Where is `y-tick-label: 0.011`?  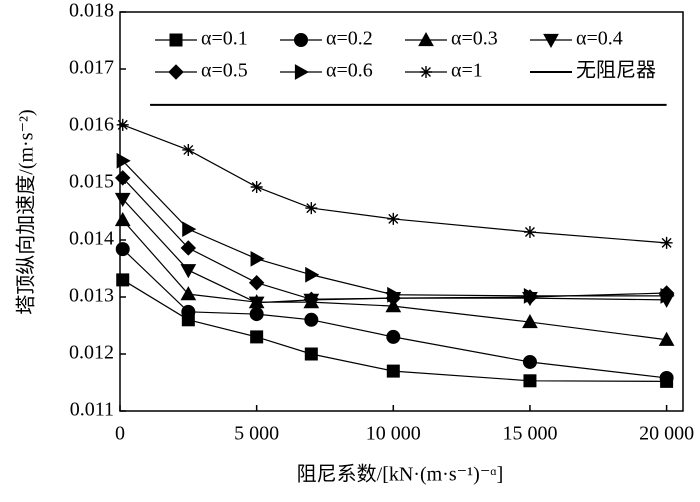
y-tick-label: 0.011 is located at coordinates (92, 410).